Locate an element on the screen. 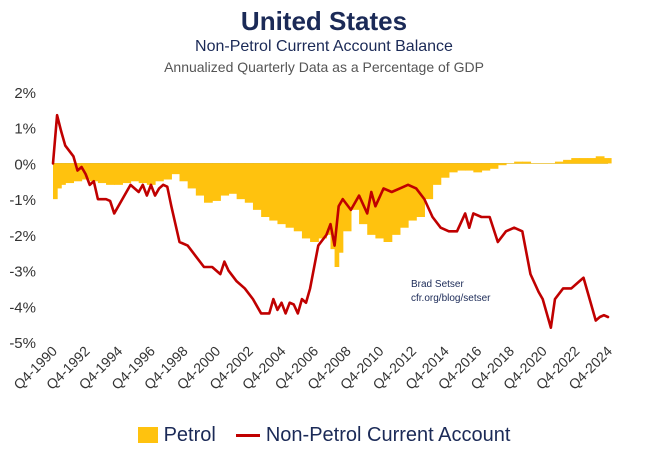 The image size is (648, 458). legend-label-non-petrol: Non-Petrol Current Account is located at coordinates (388, 434).